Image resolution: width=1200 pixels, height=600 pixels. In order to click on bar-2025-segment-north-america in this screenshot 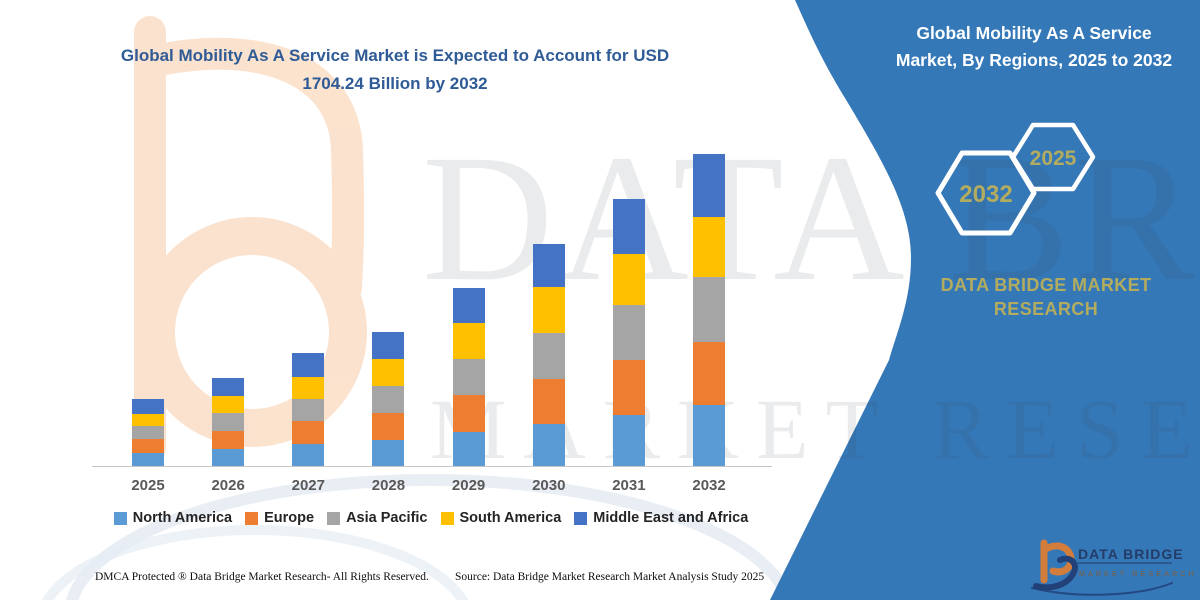, I will do `click(148, 459)`.